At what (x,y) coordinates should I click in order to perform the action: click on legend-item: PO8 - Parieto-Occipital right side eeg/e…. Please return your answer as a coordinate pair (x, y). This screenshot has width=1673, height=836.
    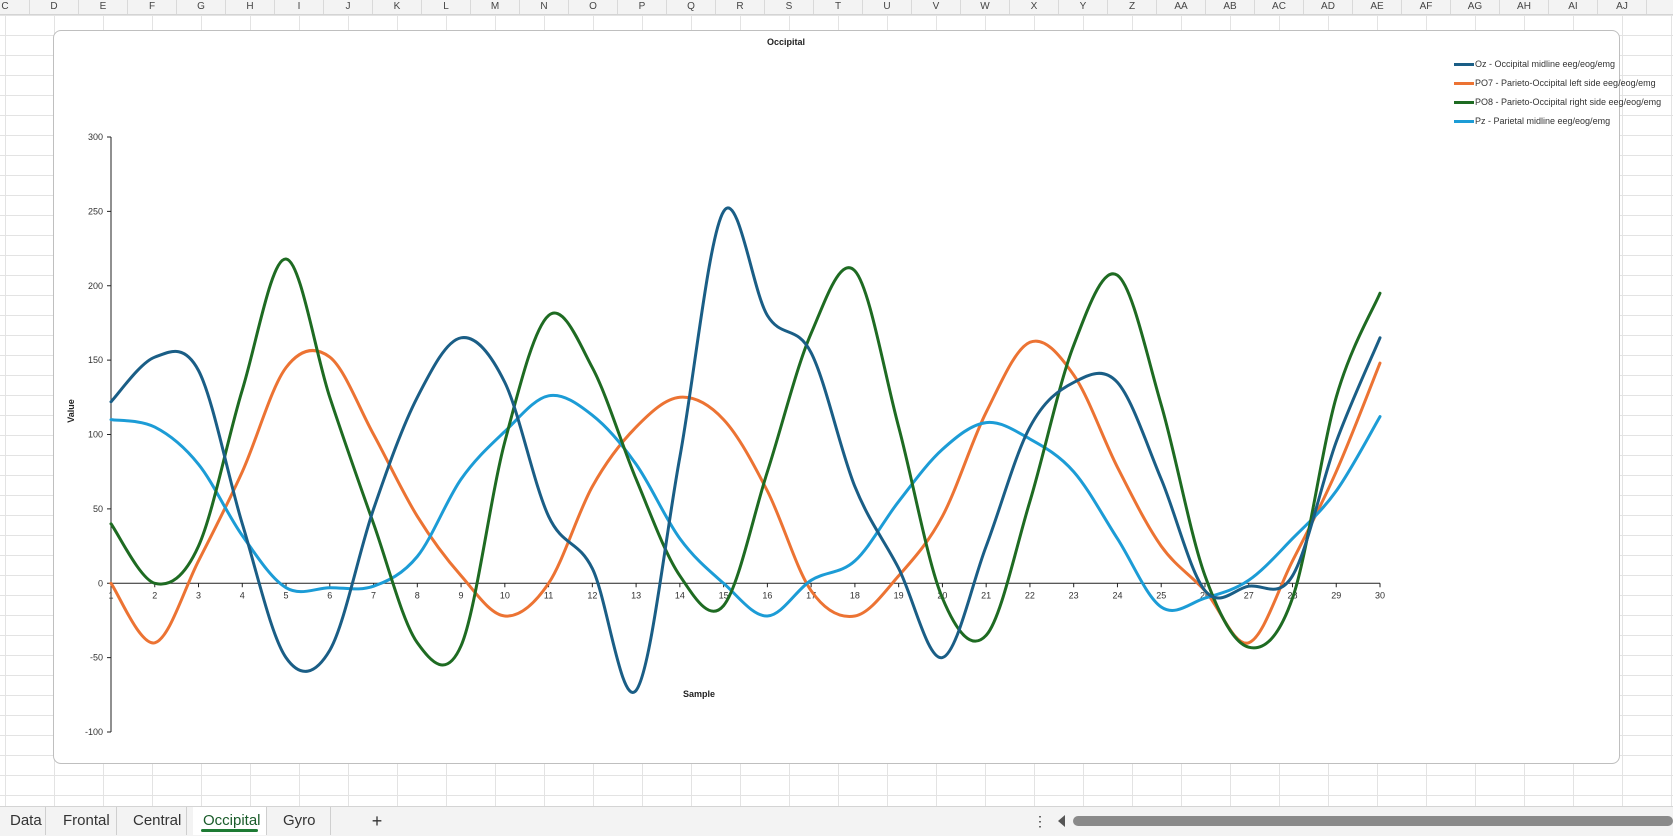
    Looking at the image, I should click on (1557, 105).